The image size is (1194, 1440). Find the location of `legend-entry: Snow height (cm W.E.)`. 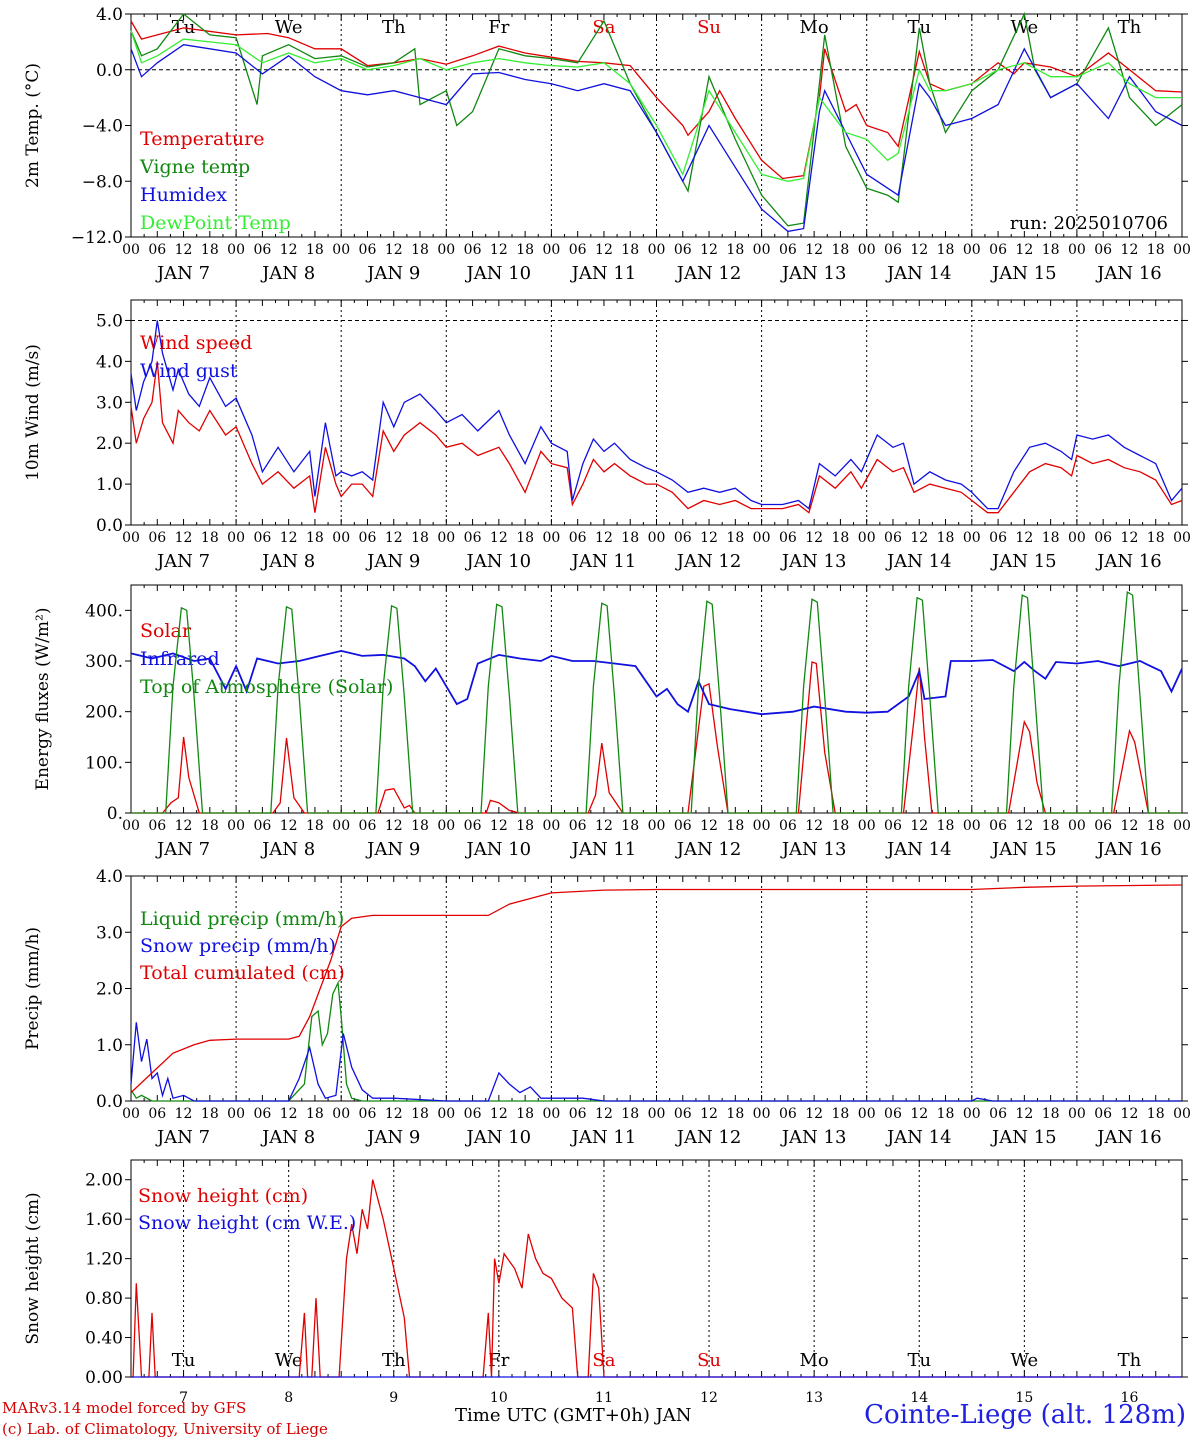

legend-entry: Snow height (cm W.E.) is located at coordinates (247, 1223).